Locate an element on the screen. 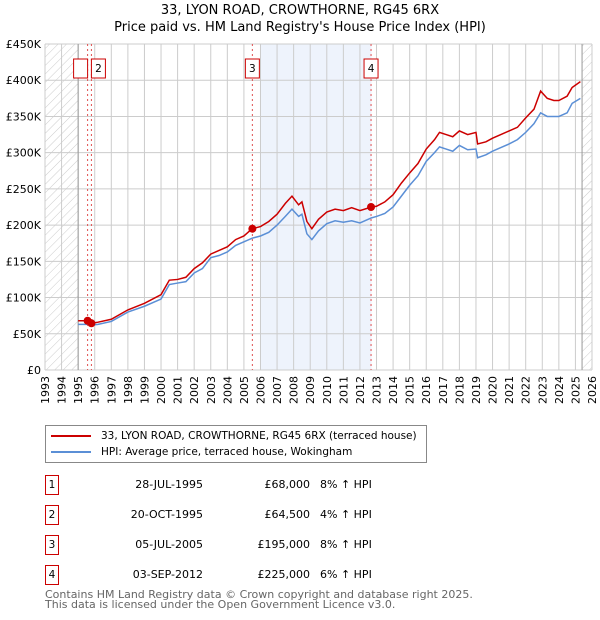 The width and height of the screenshot is (600, 620). sale-number: 4 is located at coordinates (52, 575).